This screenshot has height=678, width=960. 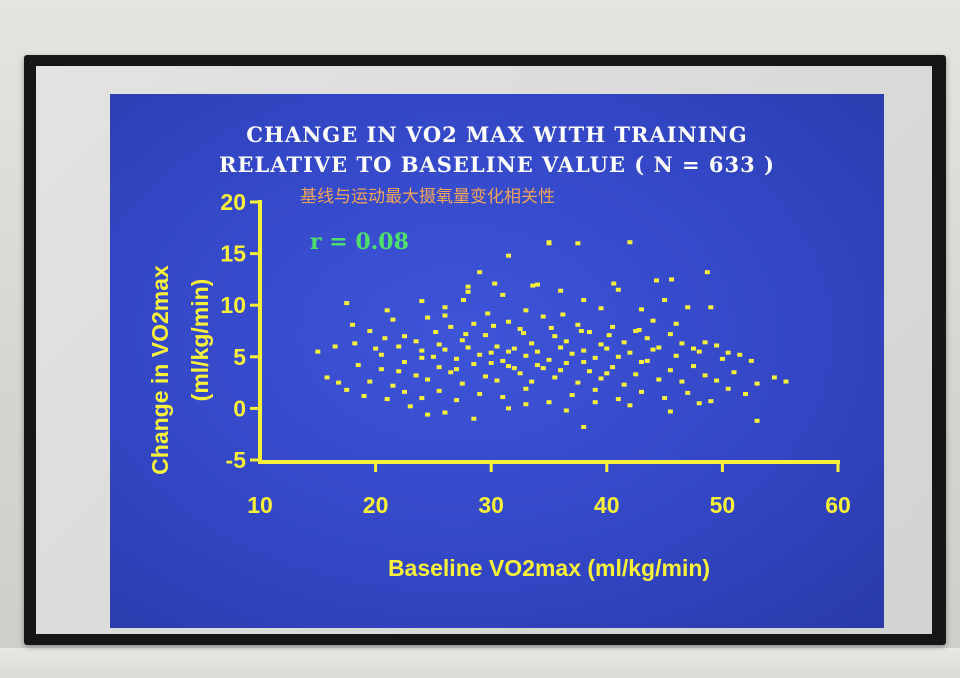 I want to click on y-tick-label: -5, so click(x=236, y=460).